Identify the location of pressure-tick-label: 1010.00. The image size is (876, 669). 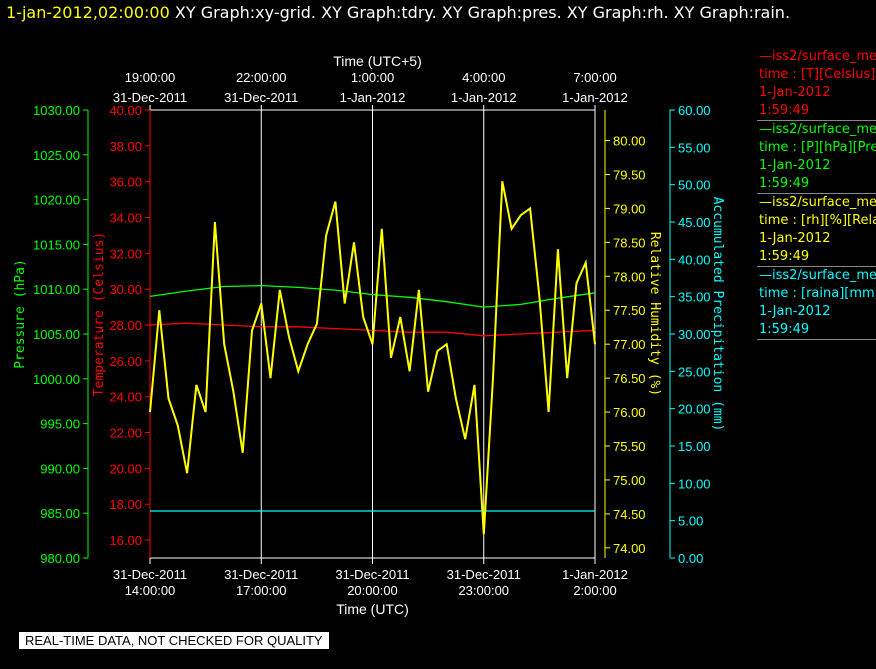
(56, 289).